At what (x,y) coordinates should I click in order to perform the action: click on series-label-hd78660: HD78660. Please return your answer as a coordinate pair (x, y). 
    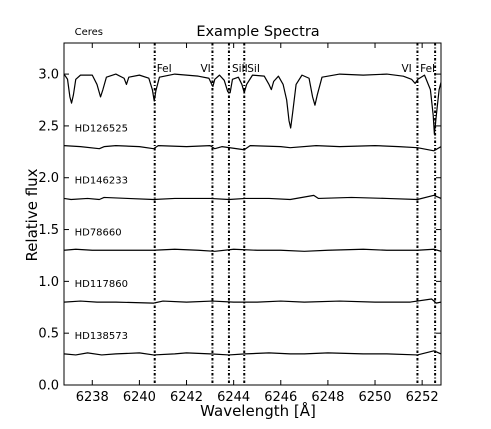
    Looking at the image, I should click on (98, 232).